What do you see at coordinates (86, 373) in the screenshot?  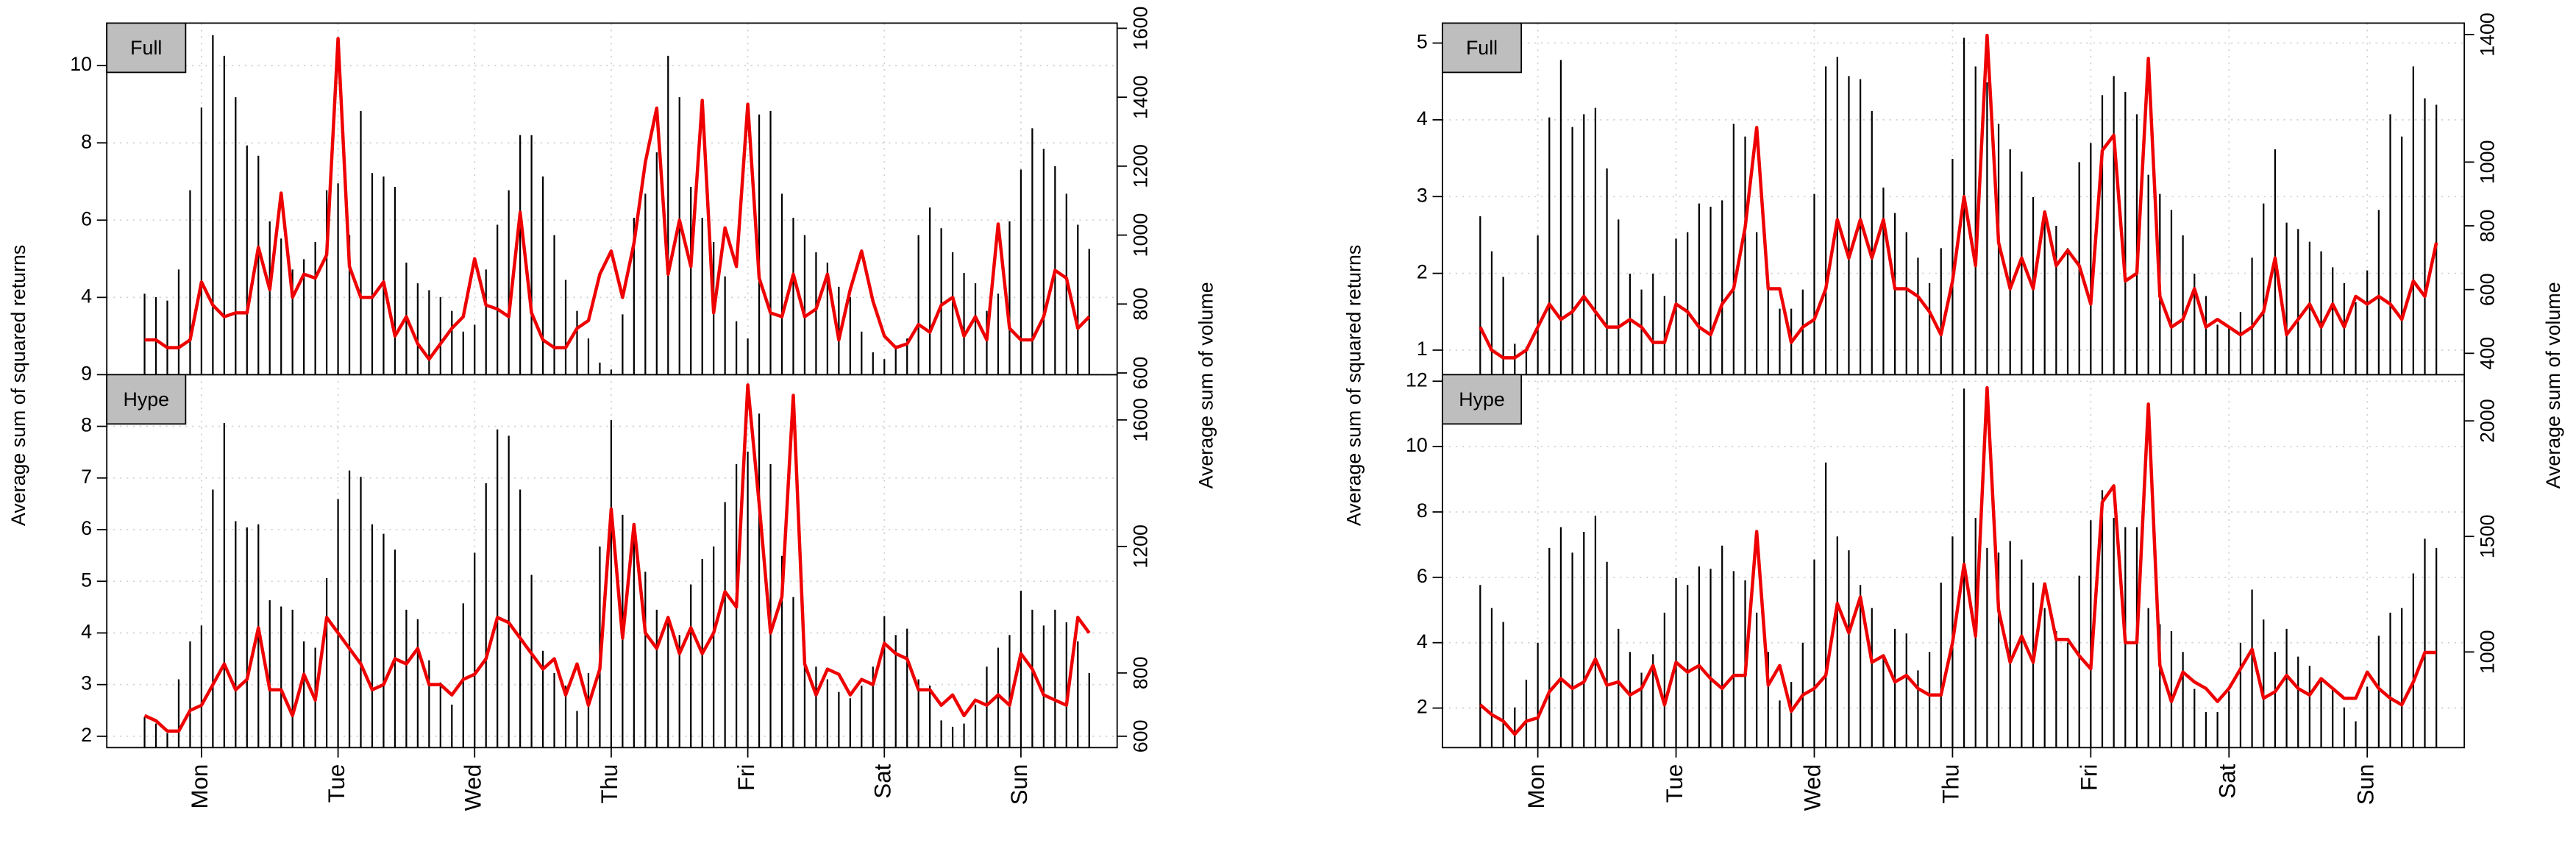 I see `y-tick-label: 9` at bounding box center [86, 373].